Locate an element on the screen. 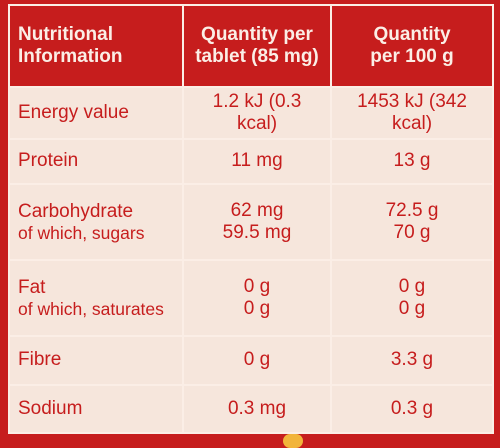 The image size is (500, 448). header-col2-line1: Quantity per is located at coordinates (257, 34).